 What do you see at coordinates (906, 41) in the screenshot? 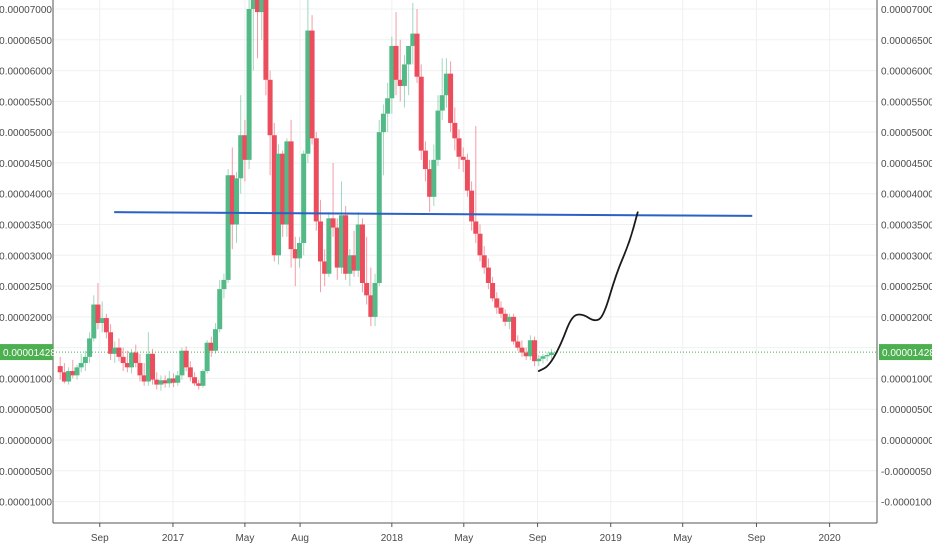
I see `y-tick-label-right: 0.00006500` at bounding box center [906, 41].